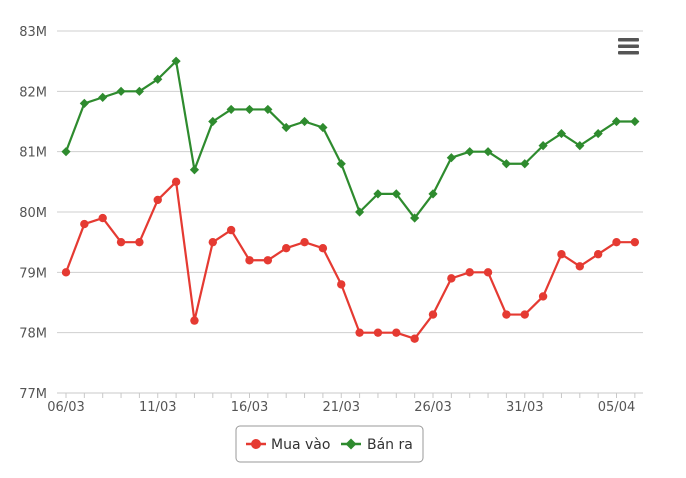 This screenshot has height=478, width=686. Describe the element at coordinates (33, 92) in the screenshot. I see `y-tick-label: 82M` at that location.